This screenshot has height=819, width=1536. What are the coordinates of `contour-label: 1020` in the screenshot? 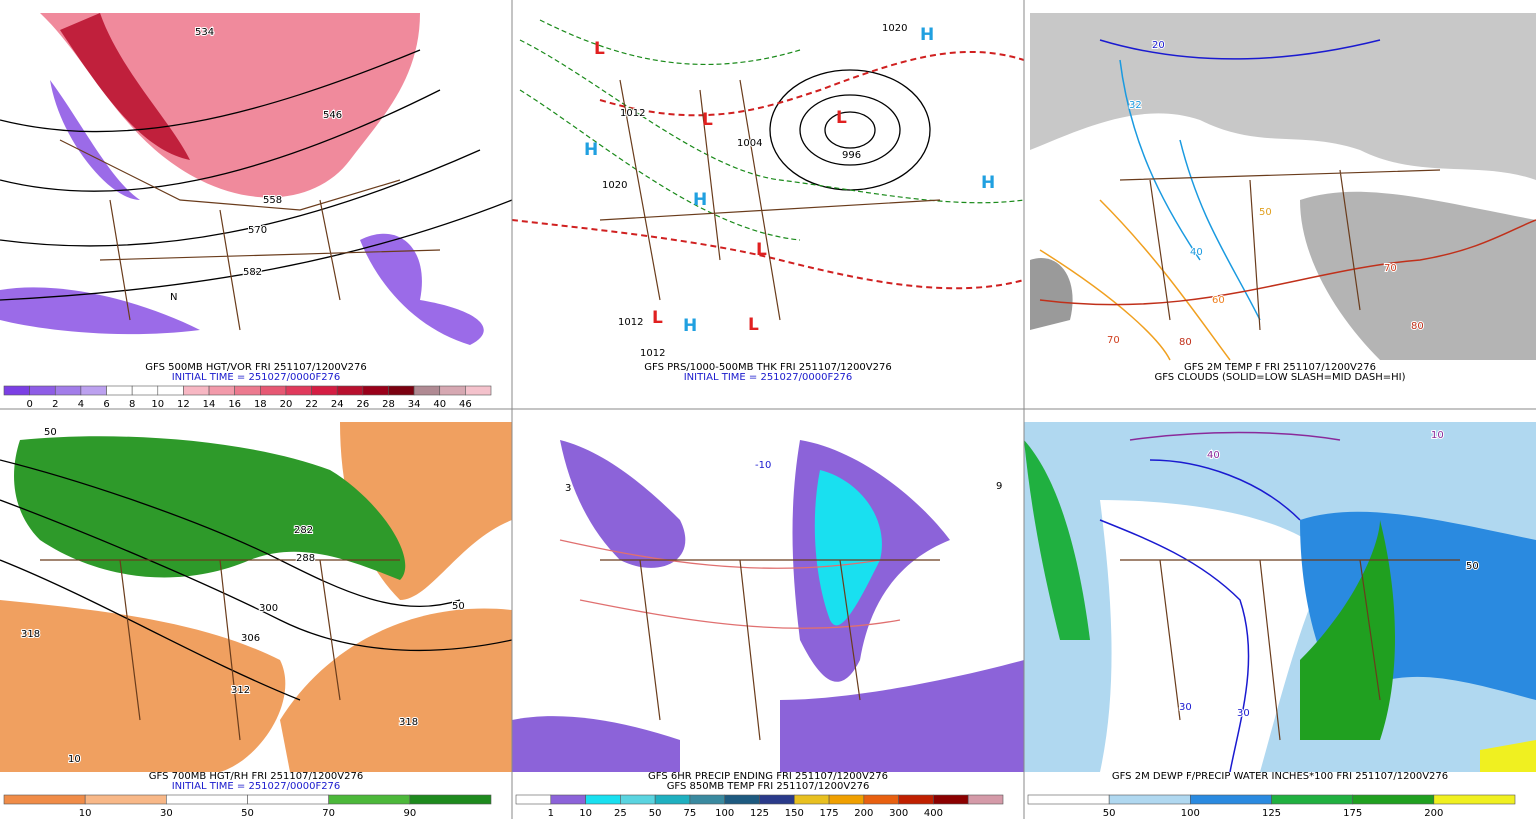 It's located at (894, 28).